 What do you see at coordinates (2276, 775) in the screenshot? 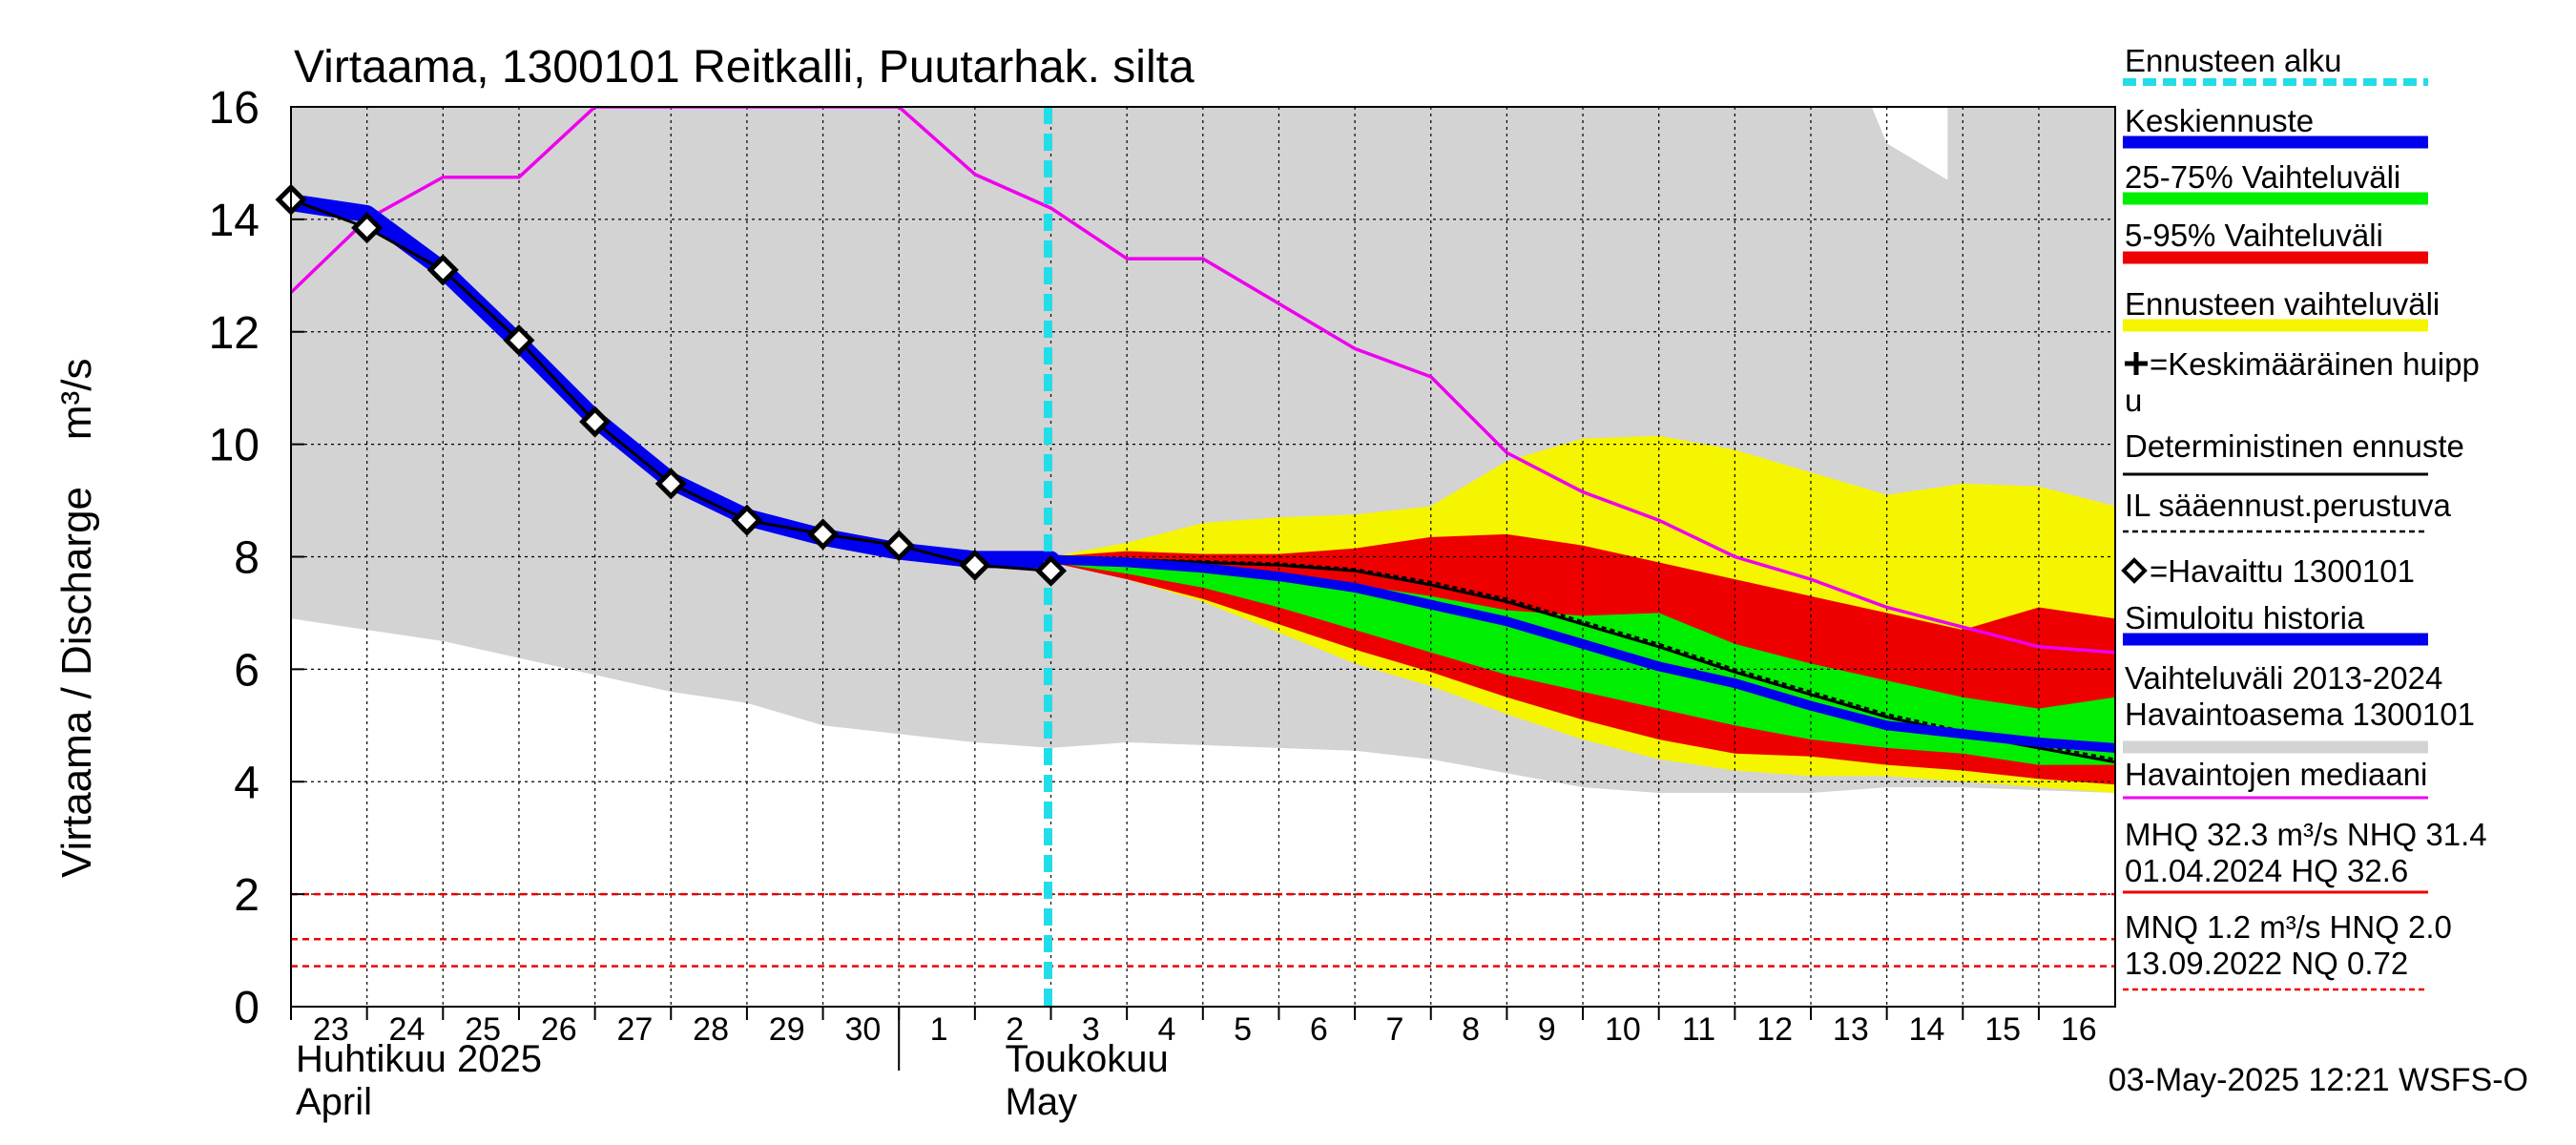
I see `legend-label: Havaintojen mediaani` at bounding box center [2276, 775].